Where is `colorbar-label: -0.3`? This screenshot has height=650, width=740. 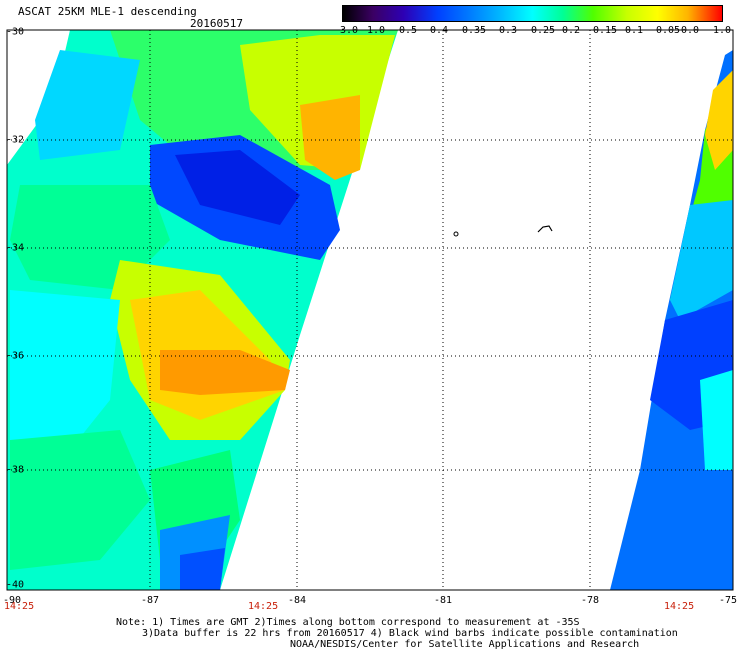
colorbar-label: -0.3 is located at coordinates (505, 30).